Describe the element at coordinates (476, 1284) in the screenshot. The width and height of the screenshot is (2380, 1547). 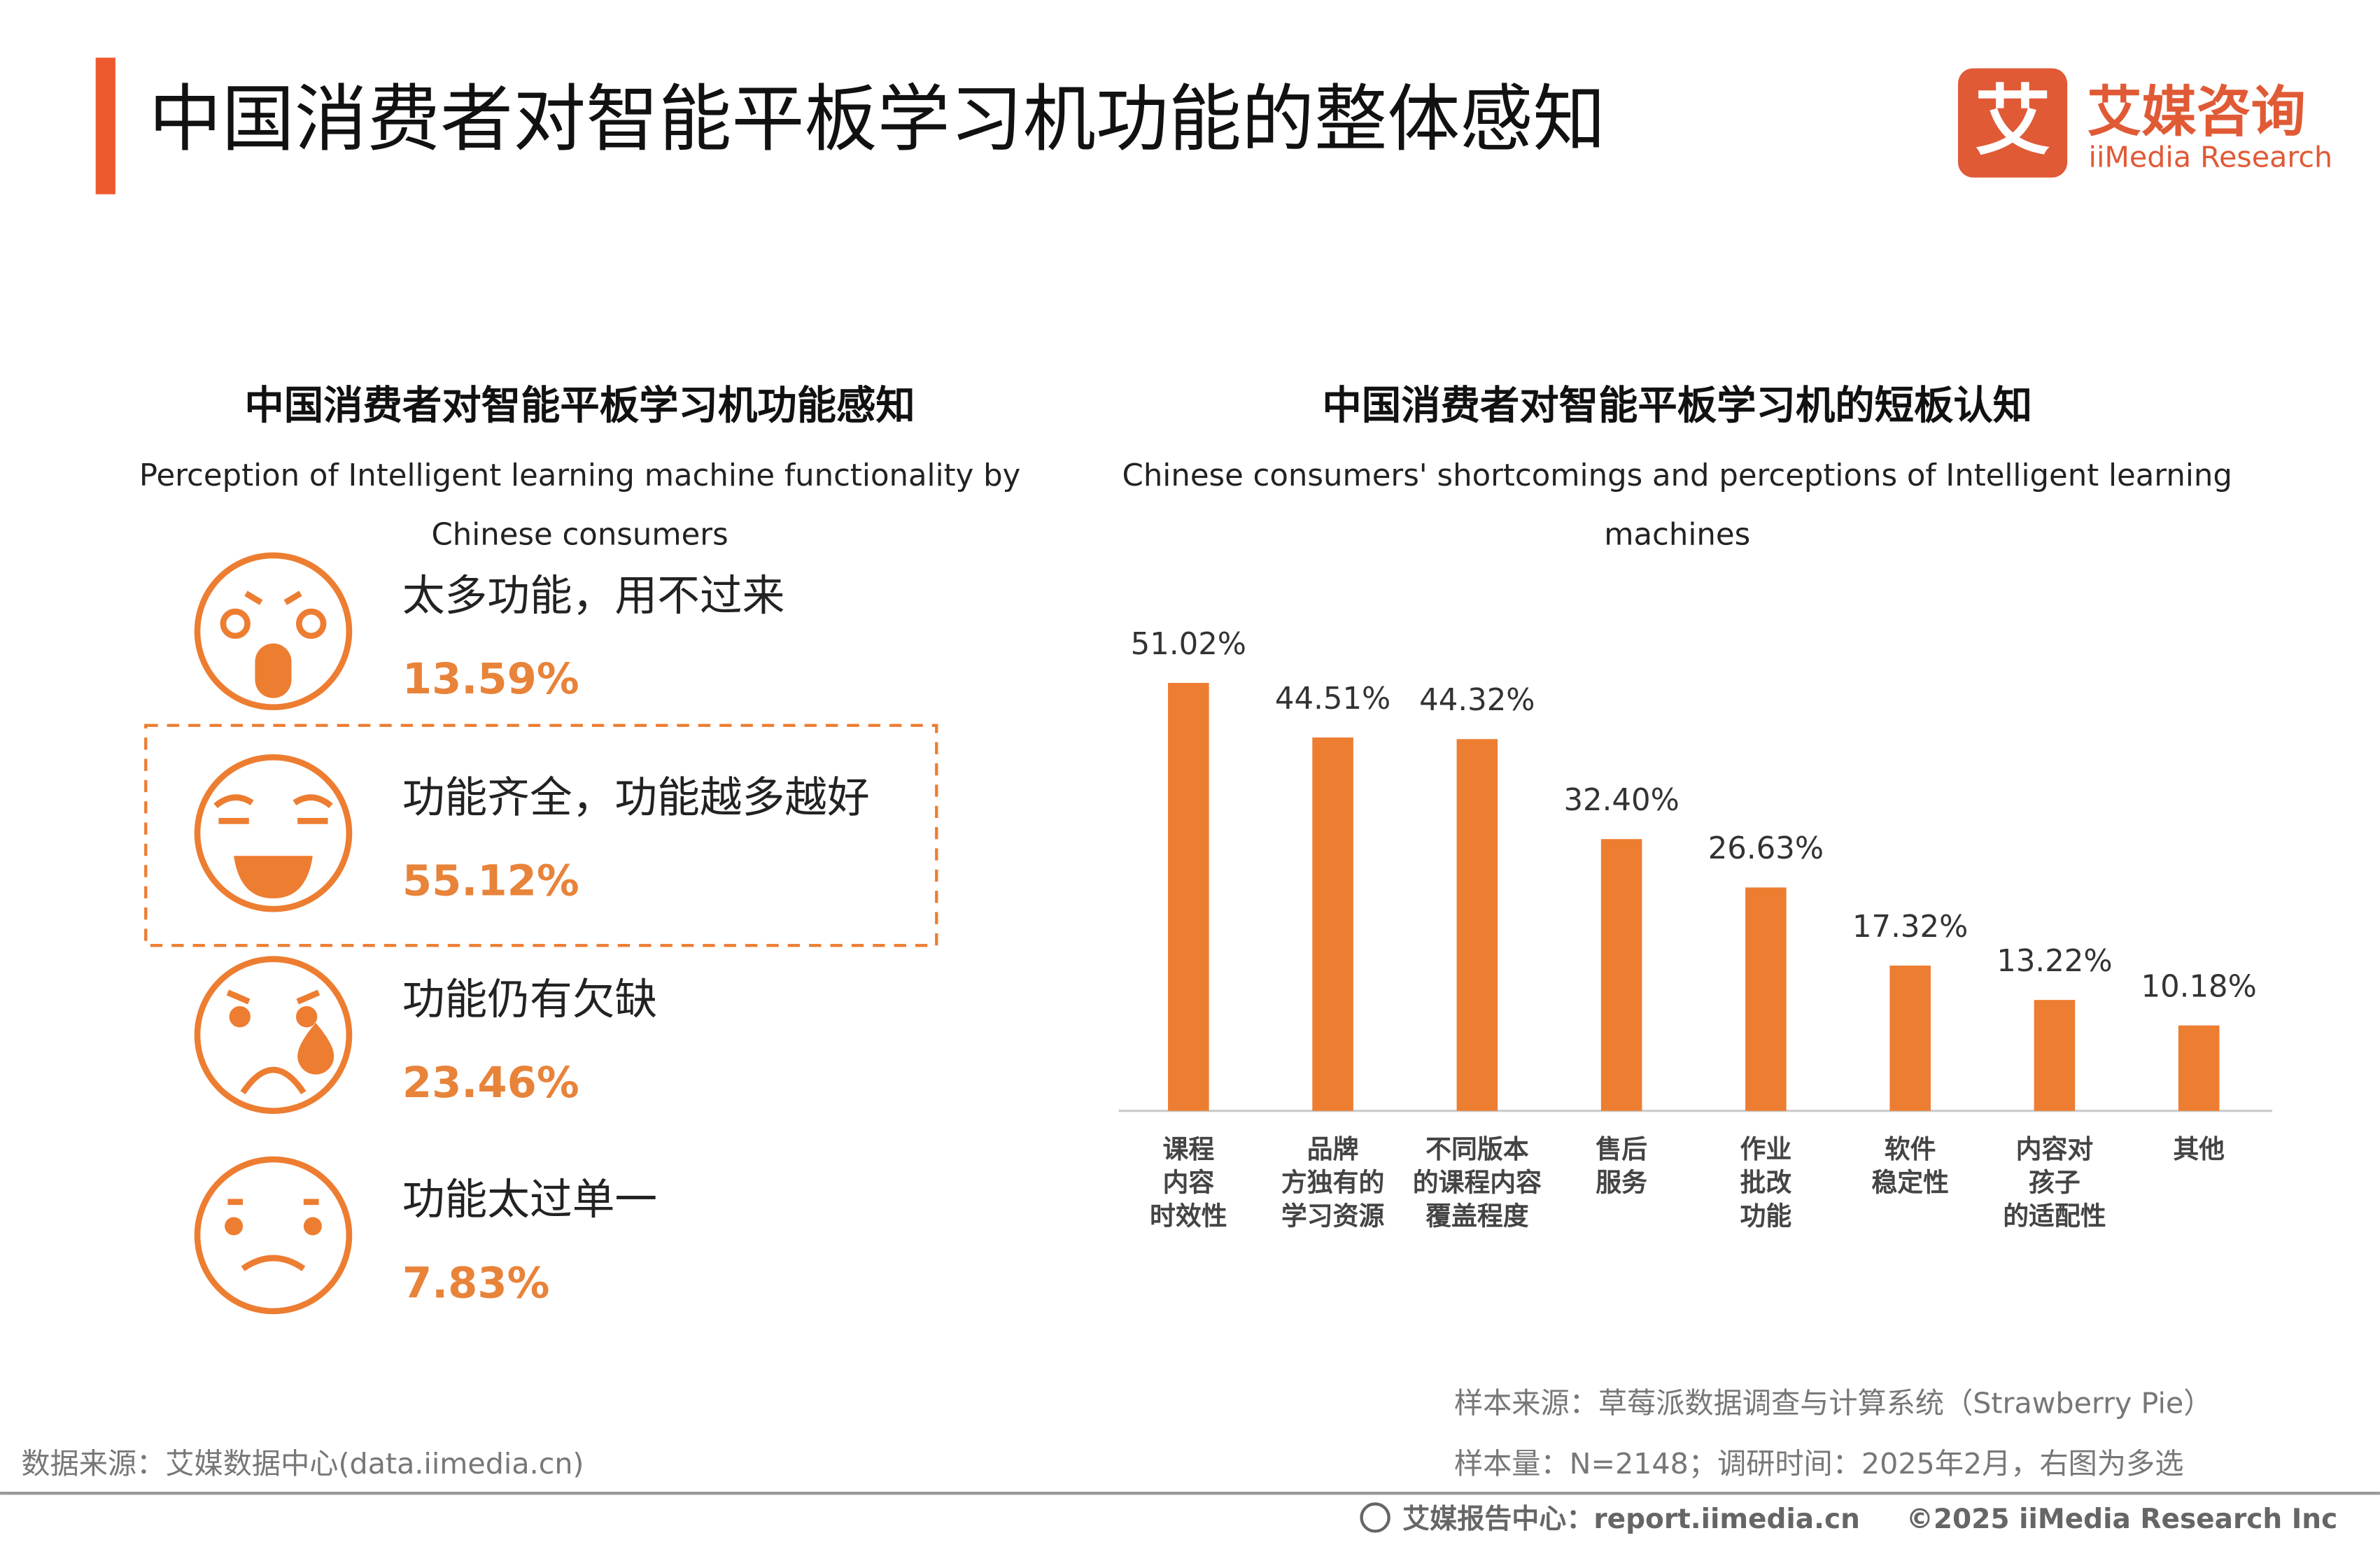
I see `item-value: 7.83%` at that location.